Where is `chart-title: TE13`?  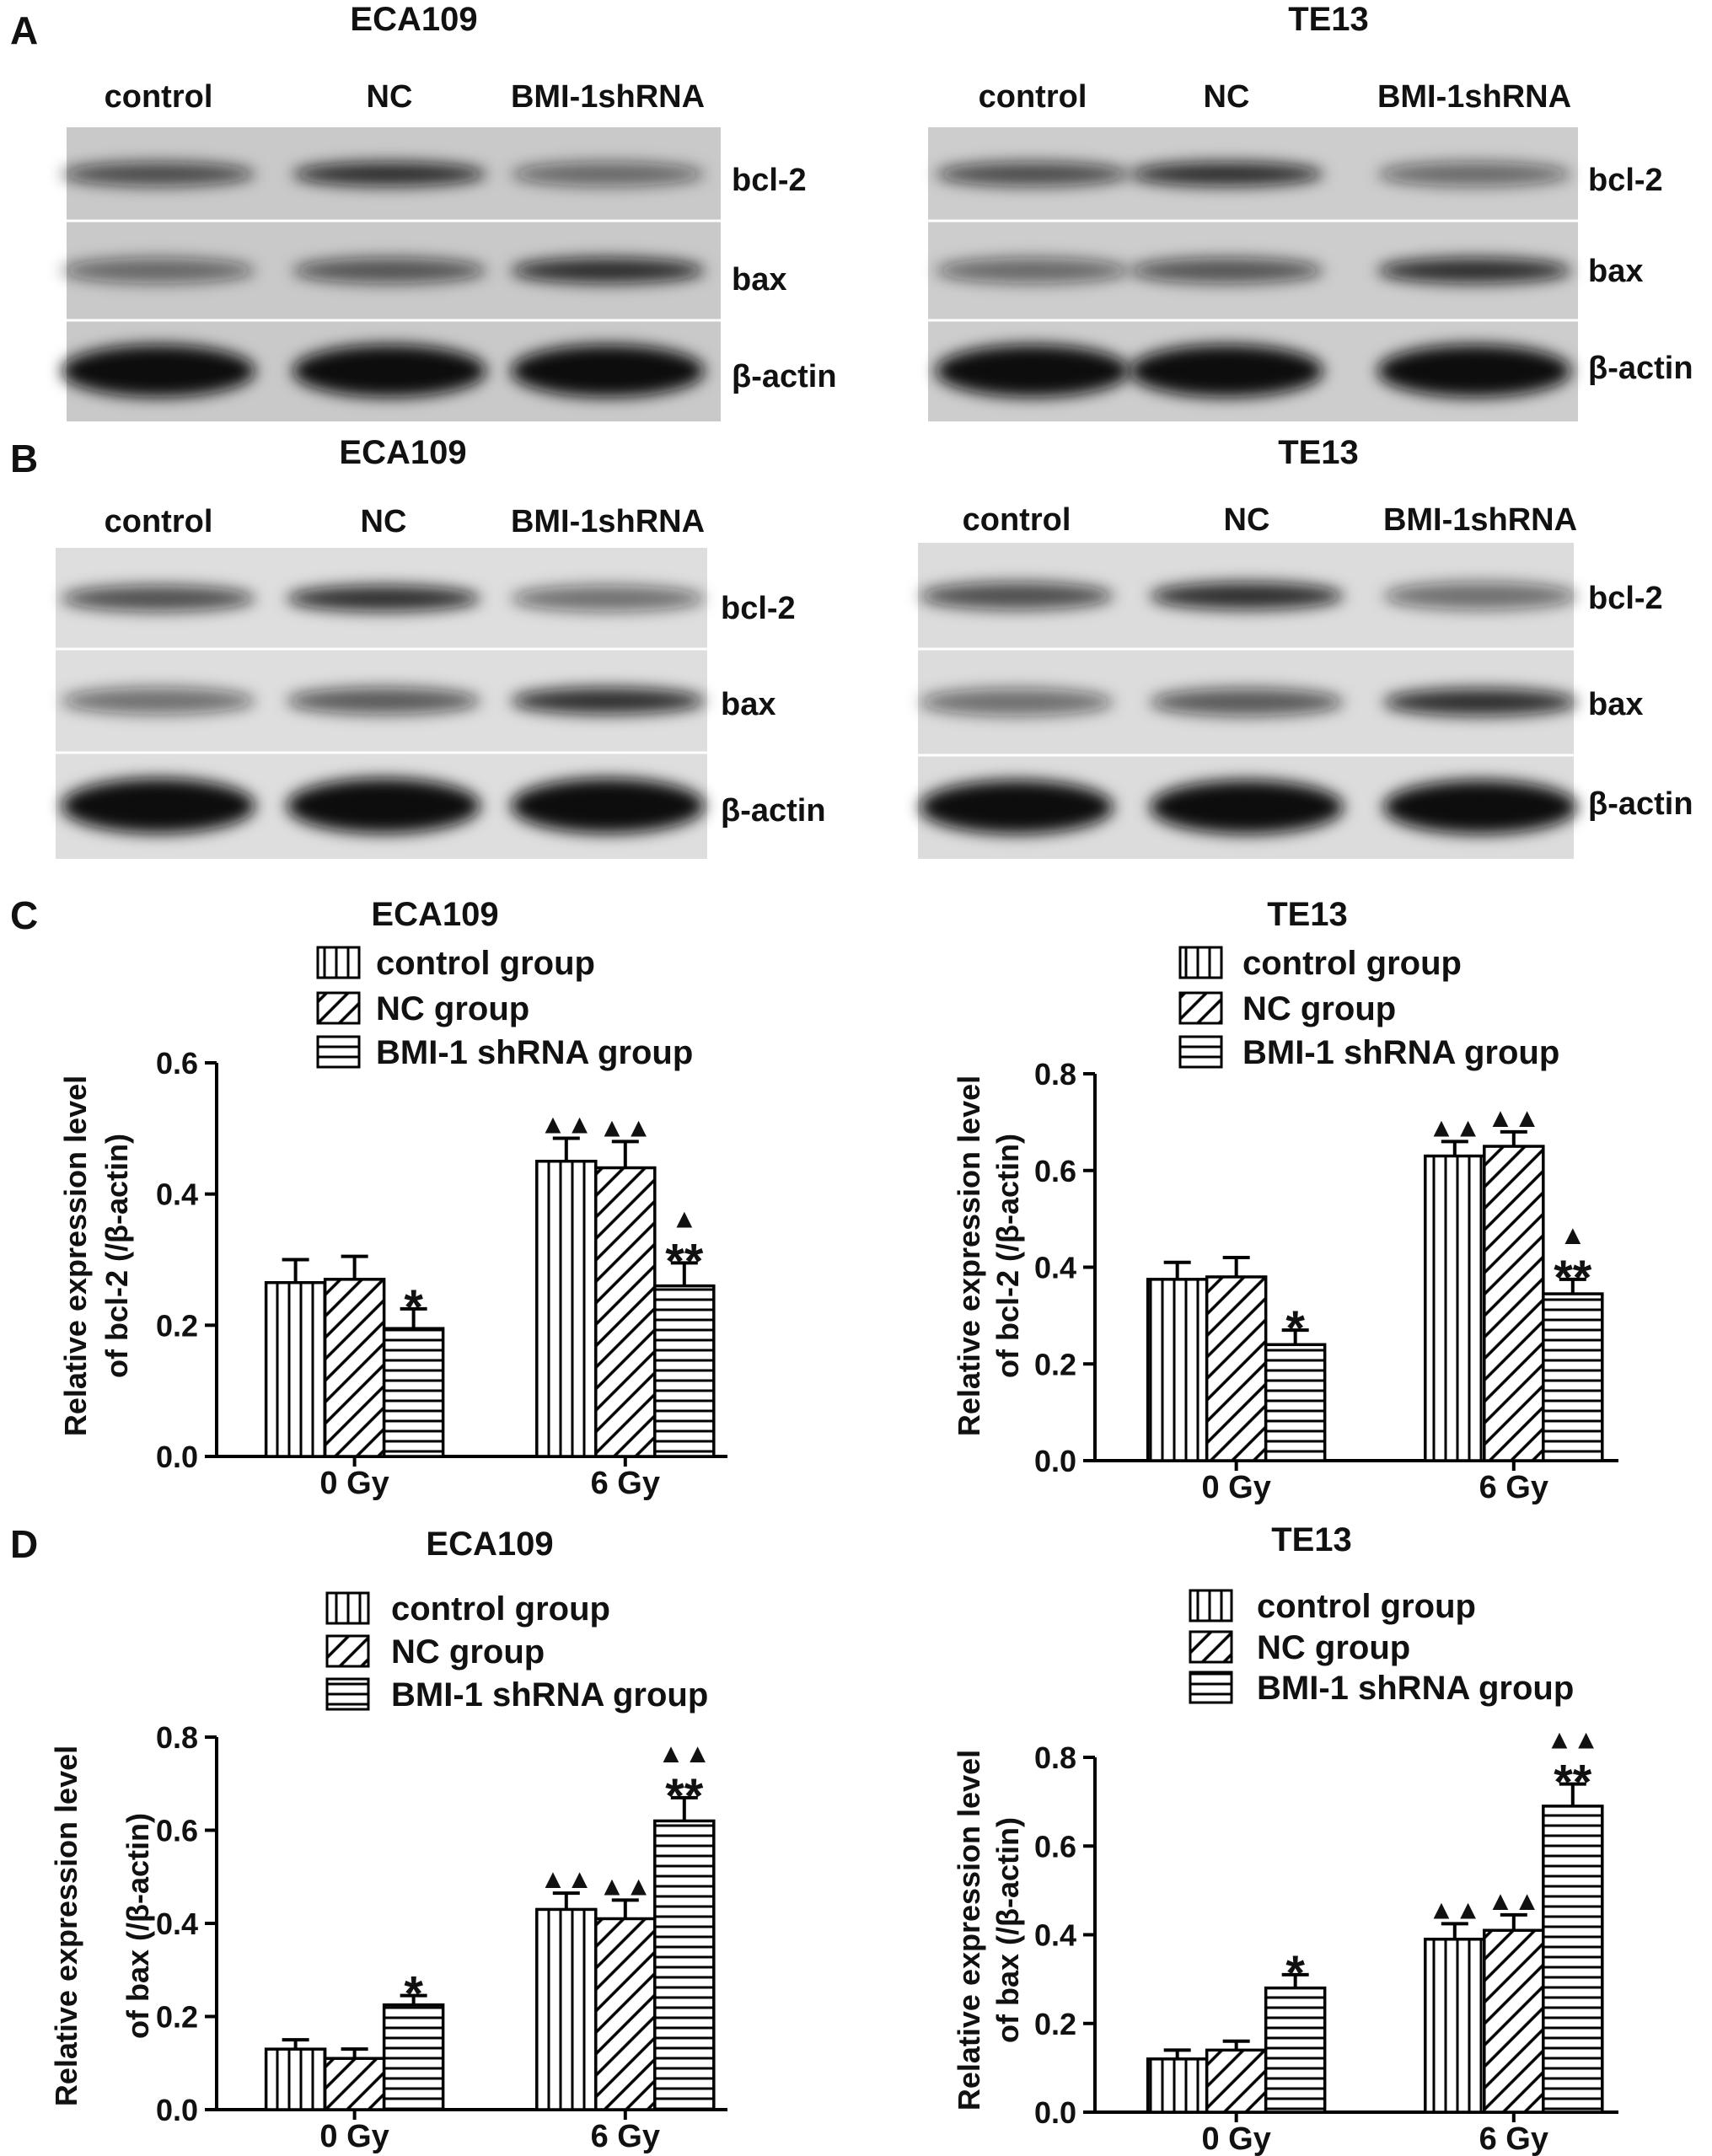
chart-title: TE13 is located at coordinates (1308, 914).